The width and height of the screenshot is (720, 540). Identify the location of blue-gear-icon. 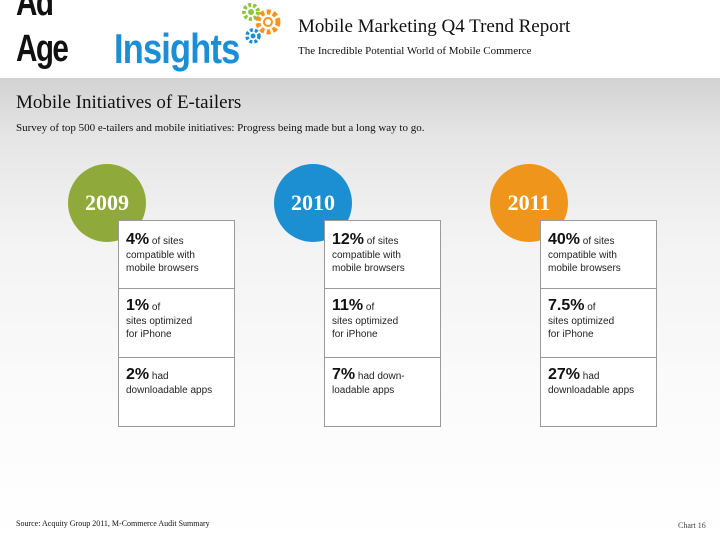
(253, 36).